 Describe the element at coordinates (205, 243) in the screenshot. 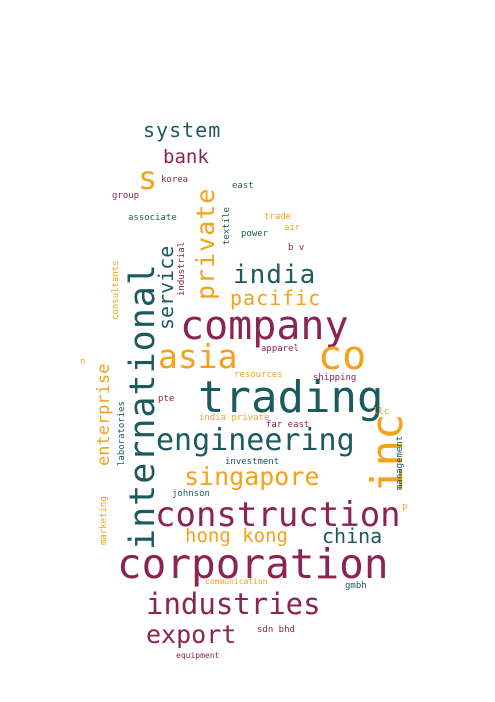

I see `word-private: private` at that location.